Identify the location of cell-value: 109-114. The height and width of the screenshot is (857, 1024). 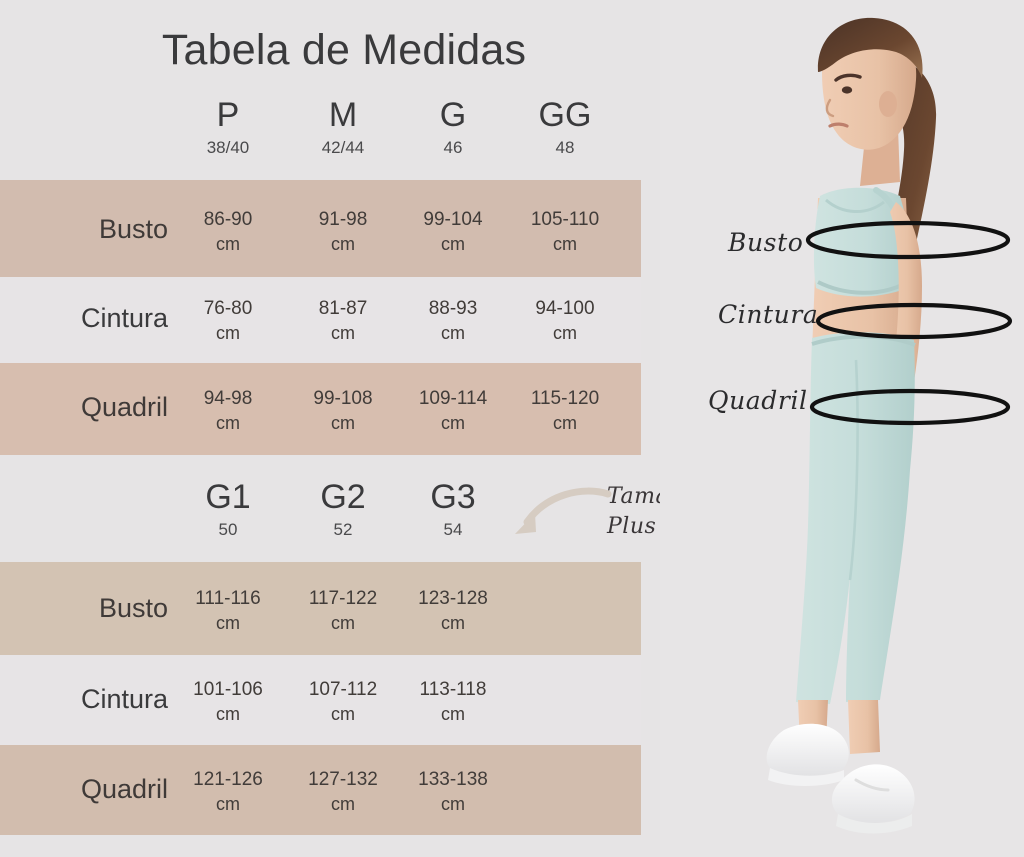
(453, 398).